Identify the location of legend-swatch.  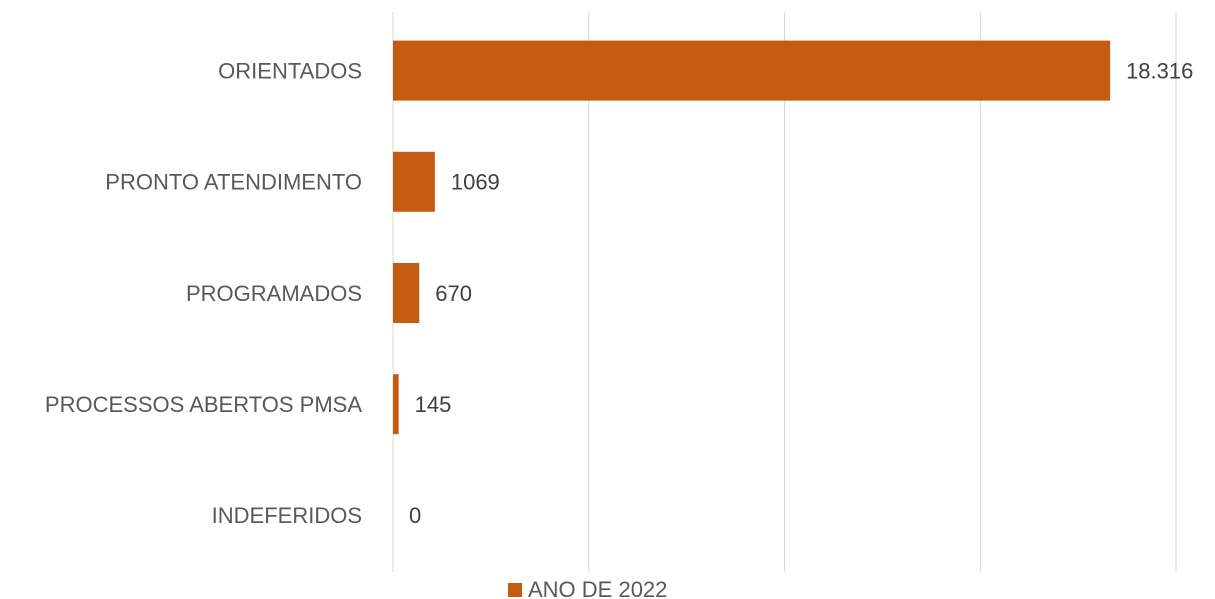
(515, 590).